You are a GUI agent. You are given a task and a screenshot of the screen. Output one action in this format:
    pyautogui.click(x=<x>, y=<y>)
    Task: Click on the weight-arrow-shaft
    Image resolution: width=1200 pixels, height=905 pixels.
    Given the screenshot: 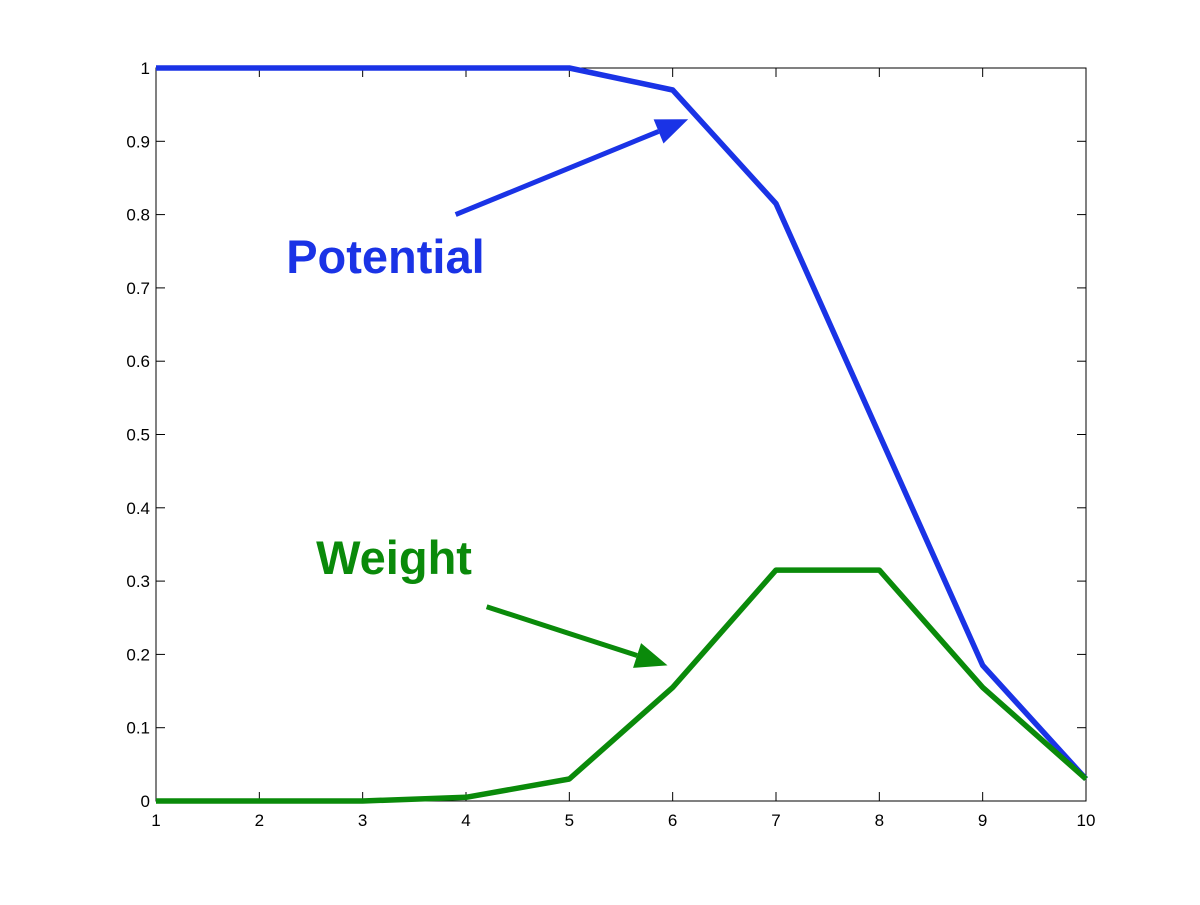 What is the action you would take?
    pyautogui.click(x=561, y=631)
    